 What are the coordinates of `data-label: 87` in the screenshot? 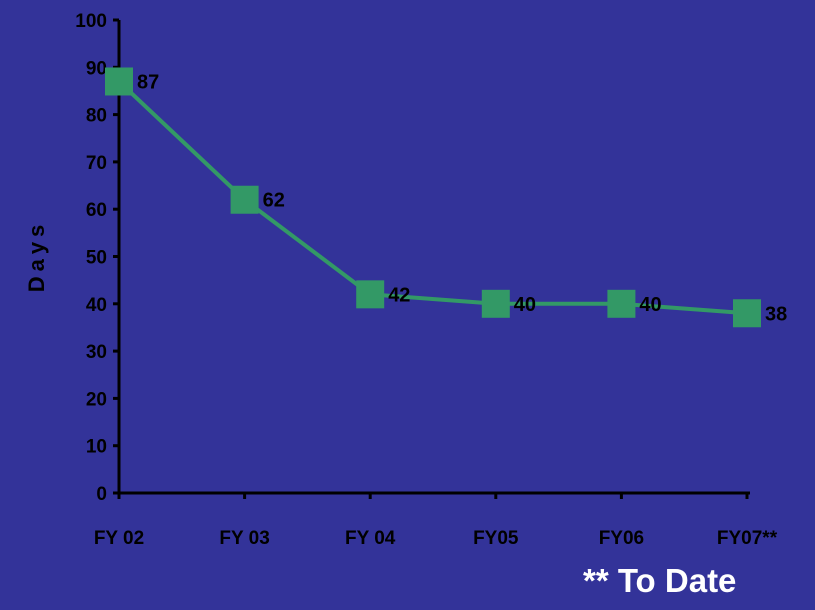 It's located at (148, 82).